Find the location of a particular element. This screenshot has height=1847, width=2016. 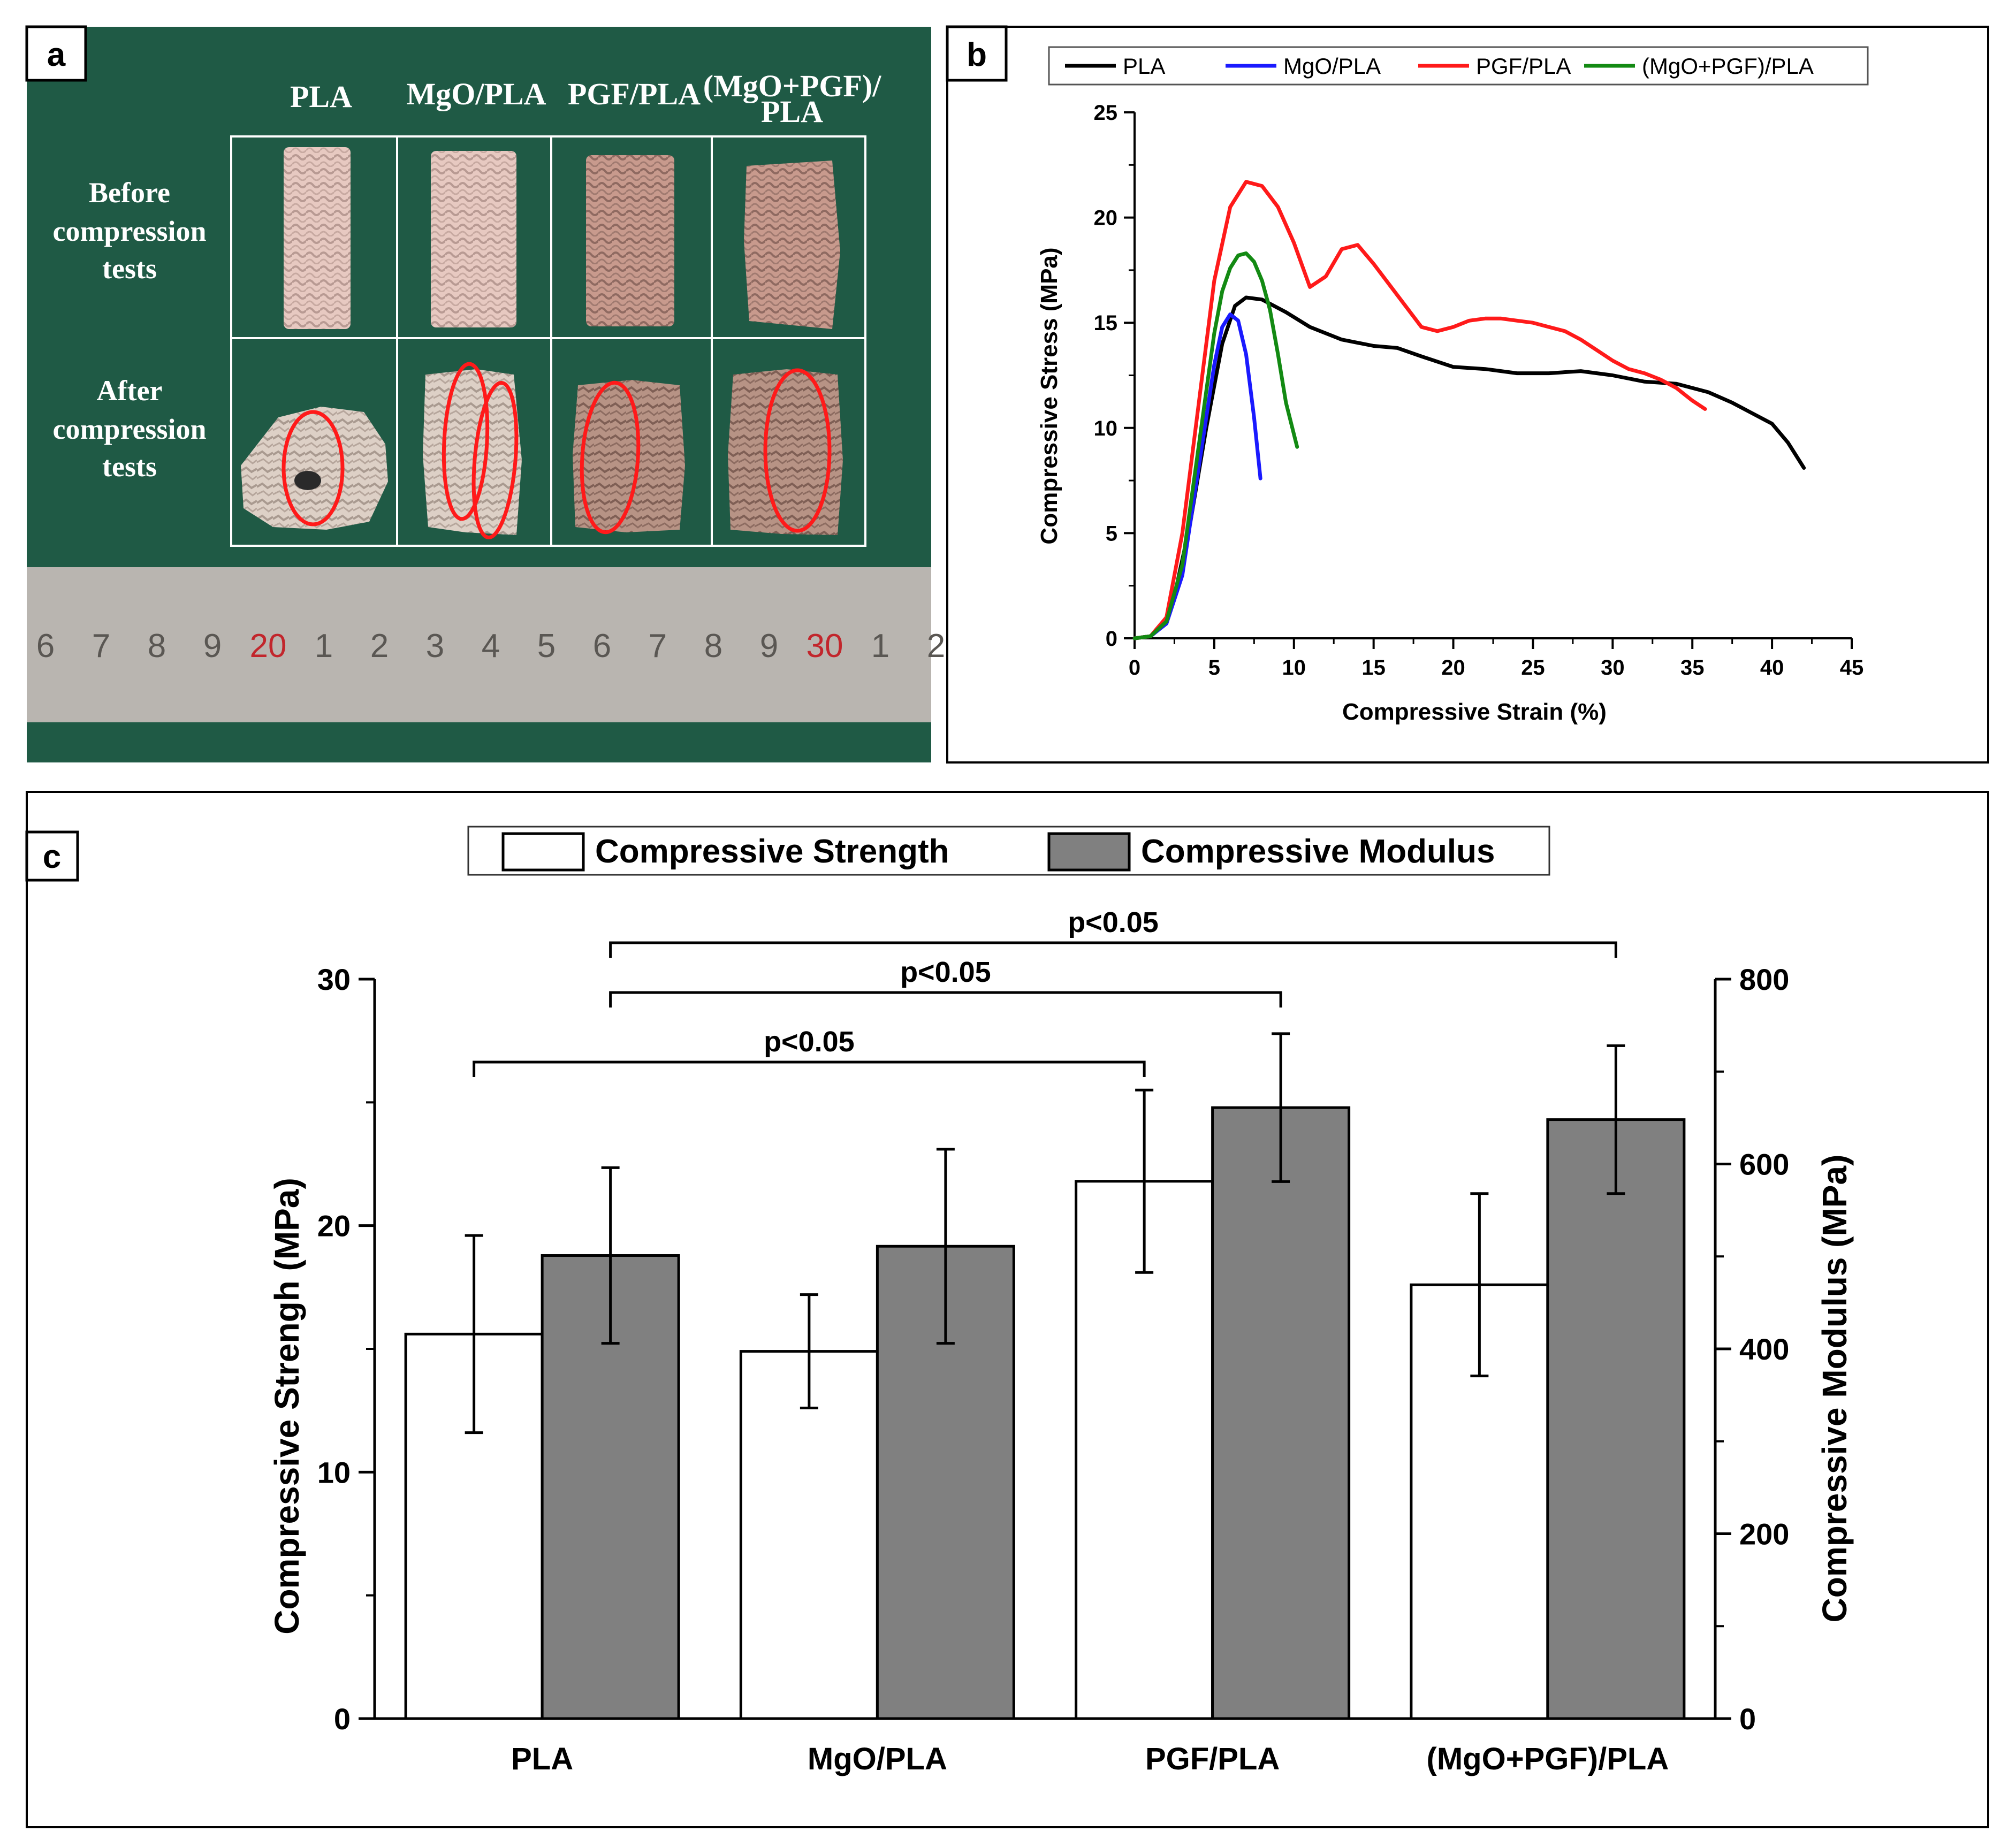

crack-ellipse-pla is located at coordinates (313, 468).